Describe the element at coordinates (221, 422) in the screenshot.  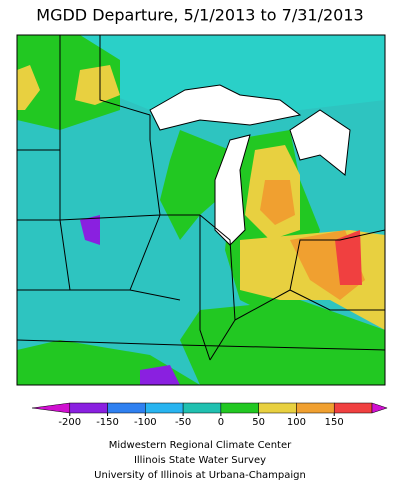
I see `colorbar-label: 0` at that location.